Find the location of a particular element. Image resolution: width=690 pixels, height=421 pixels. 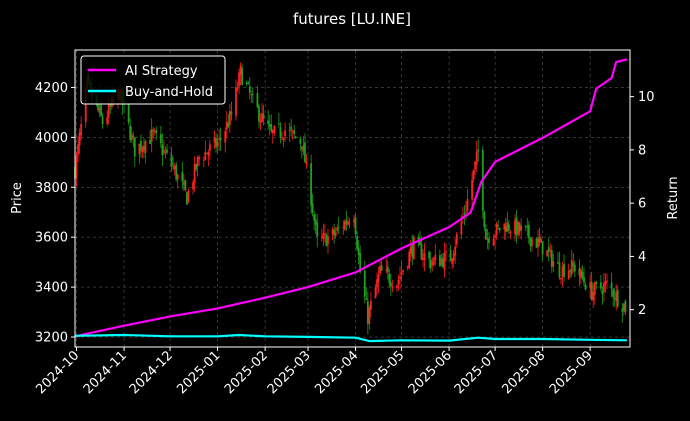

legend: AI Strategy Buy-and-Hold is located at coordinates (153, 80).